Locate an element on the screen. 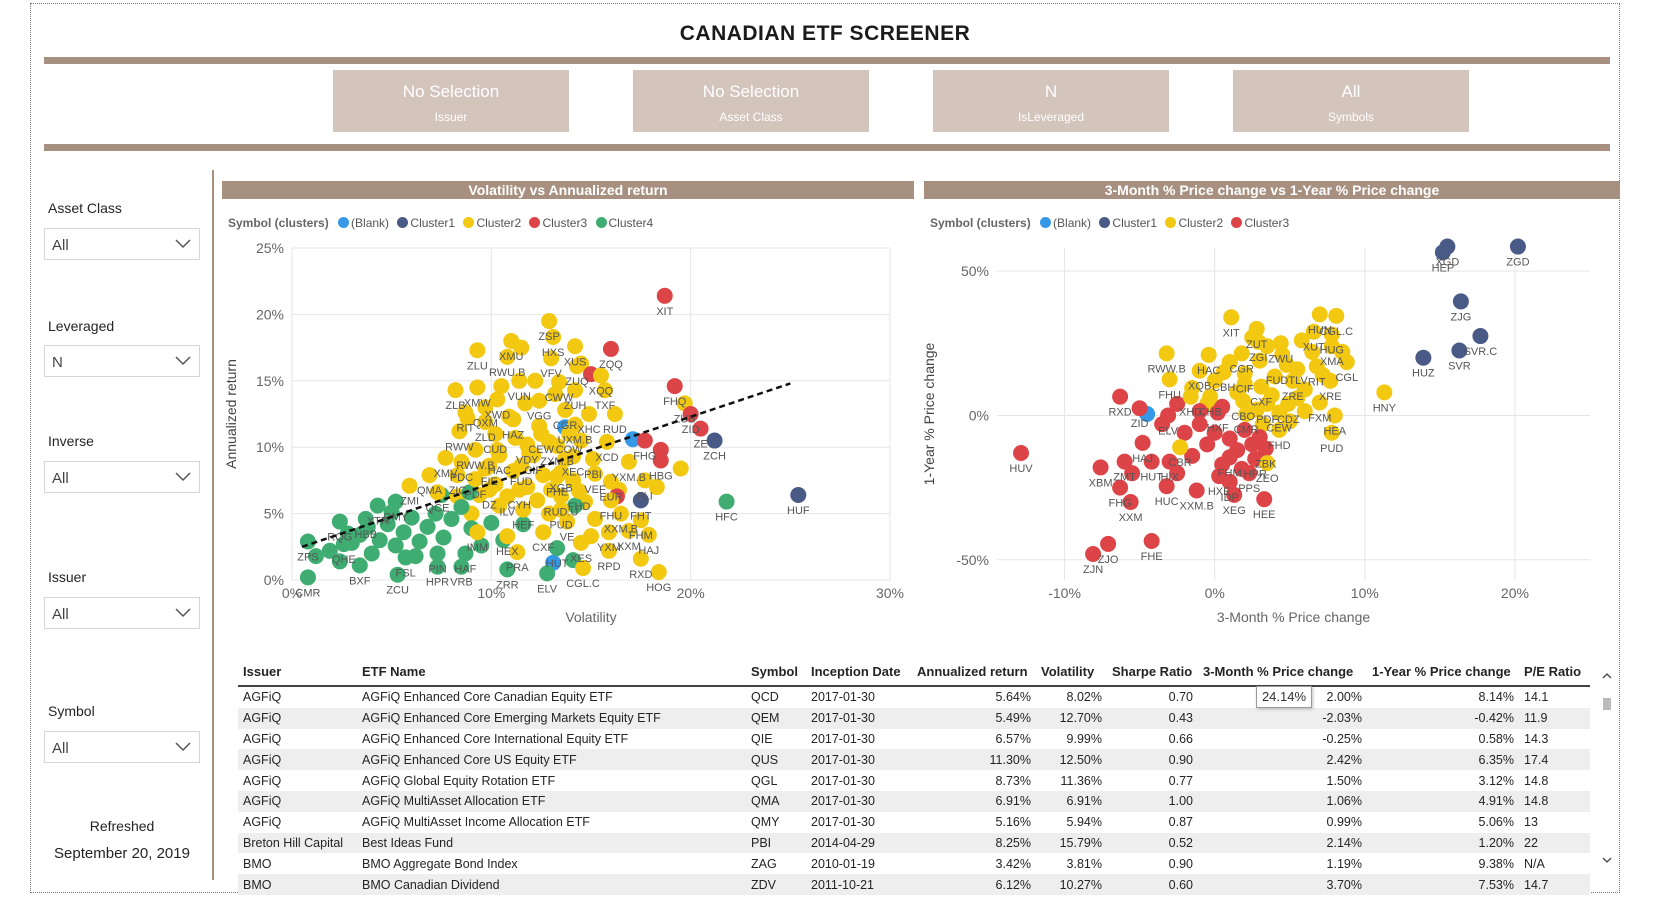 The image size is (1678, 902). point-label: HUN is located at coordinates (1320, 330).